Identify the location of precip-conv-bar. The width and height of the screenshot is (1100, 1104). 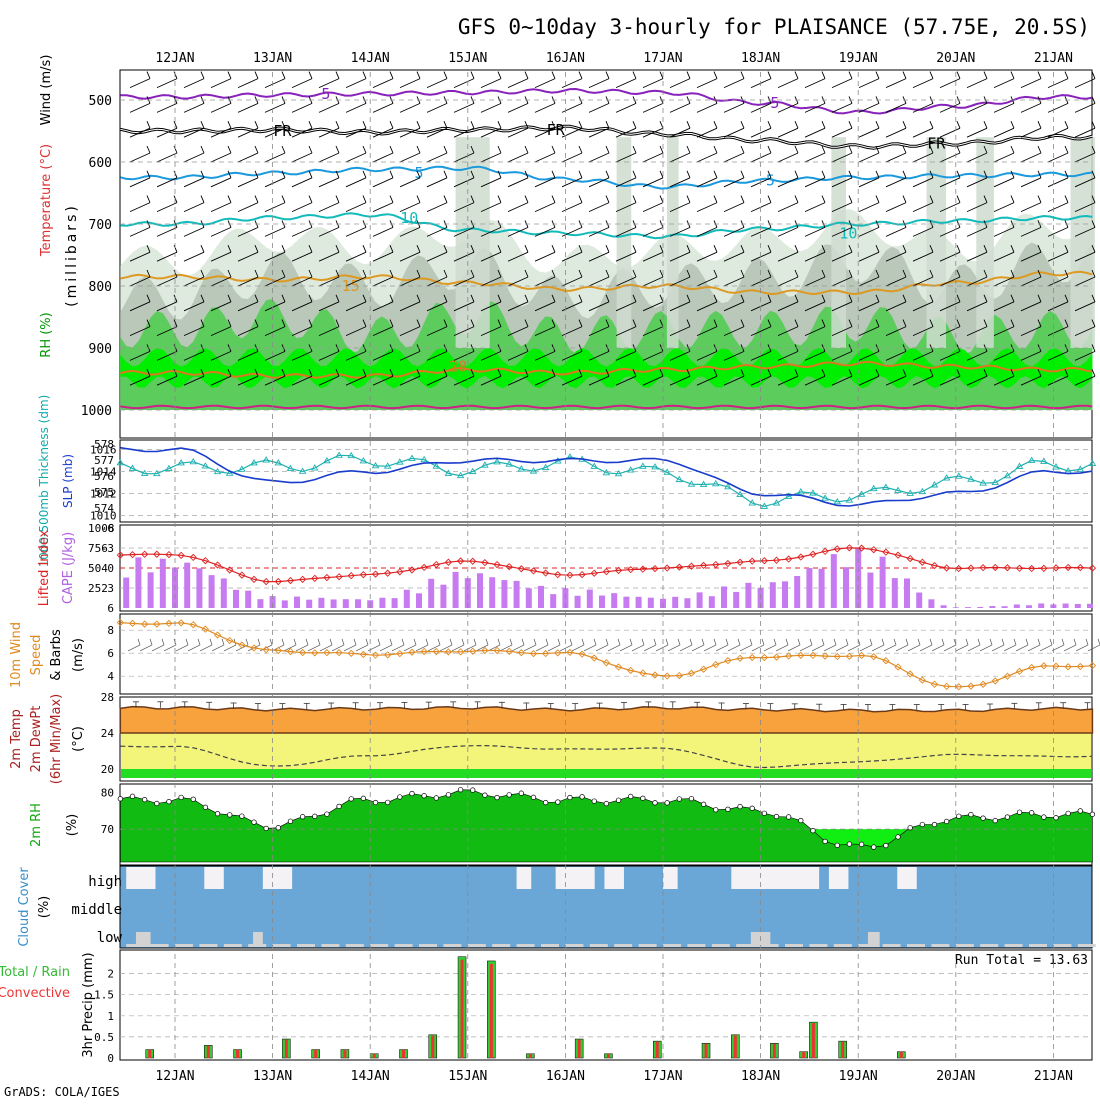
(345, 1053).